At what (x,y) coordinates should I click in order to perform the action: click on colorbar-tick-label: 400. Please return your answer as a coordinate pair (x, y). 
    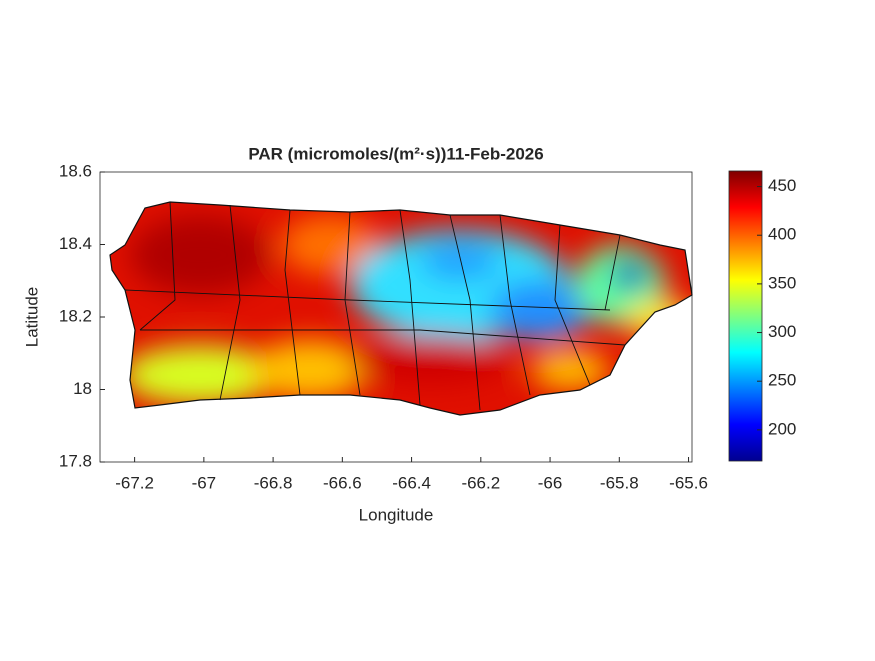
    Looking at the image, I should click on (782, 234).